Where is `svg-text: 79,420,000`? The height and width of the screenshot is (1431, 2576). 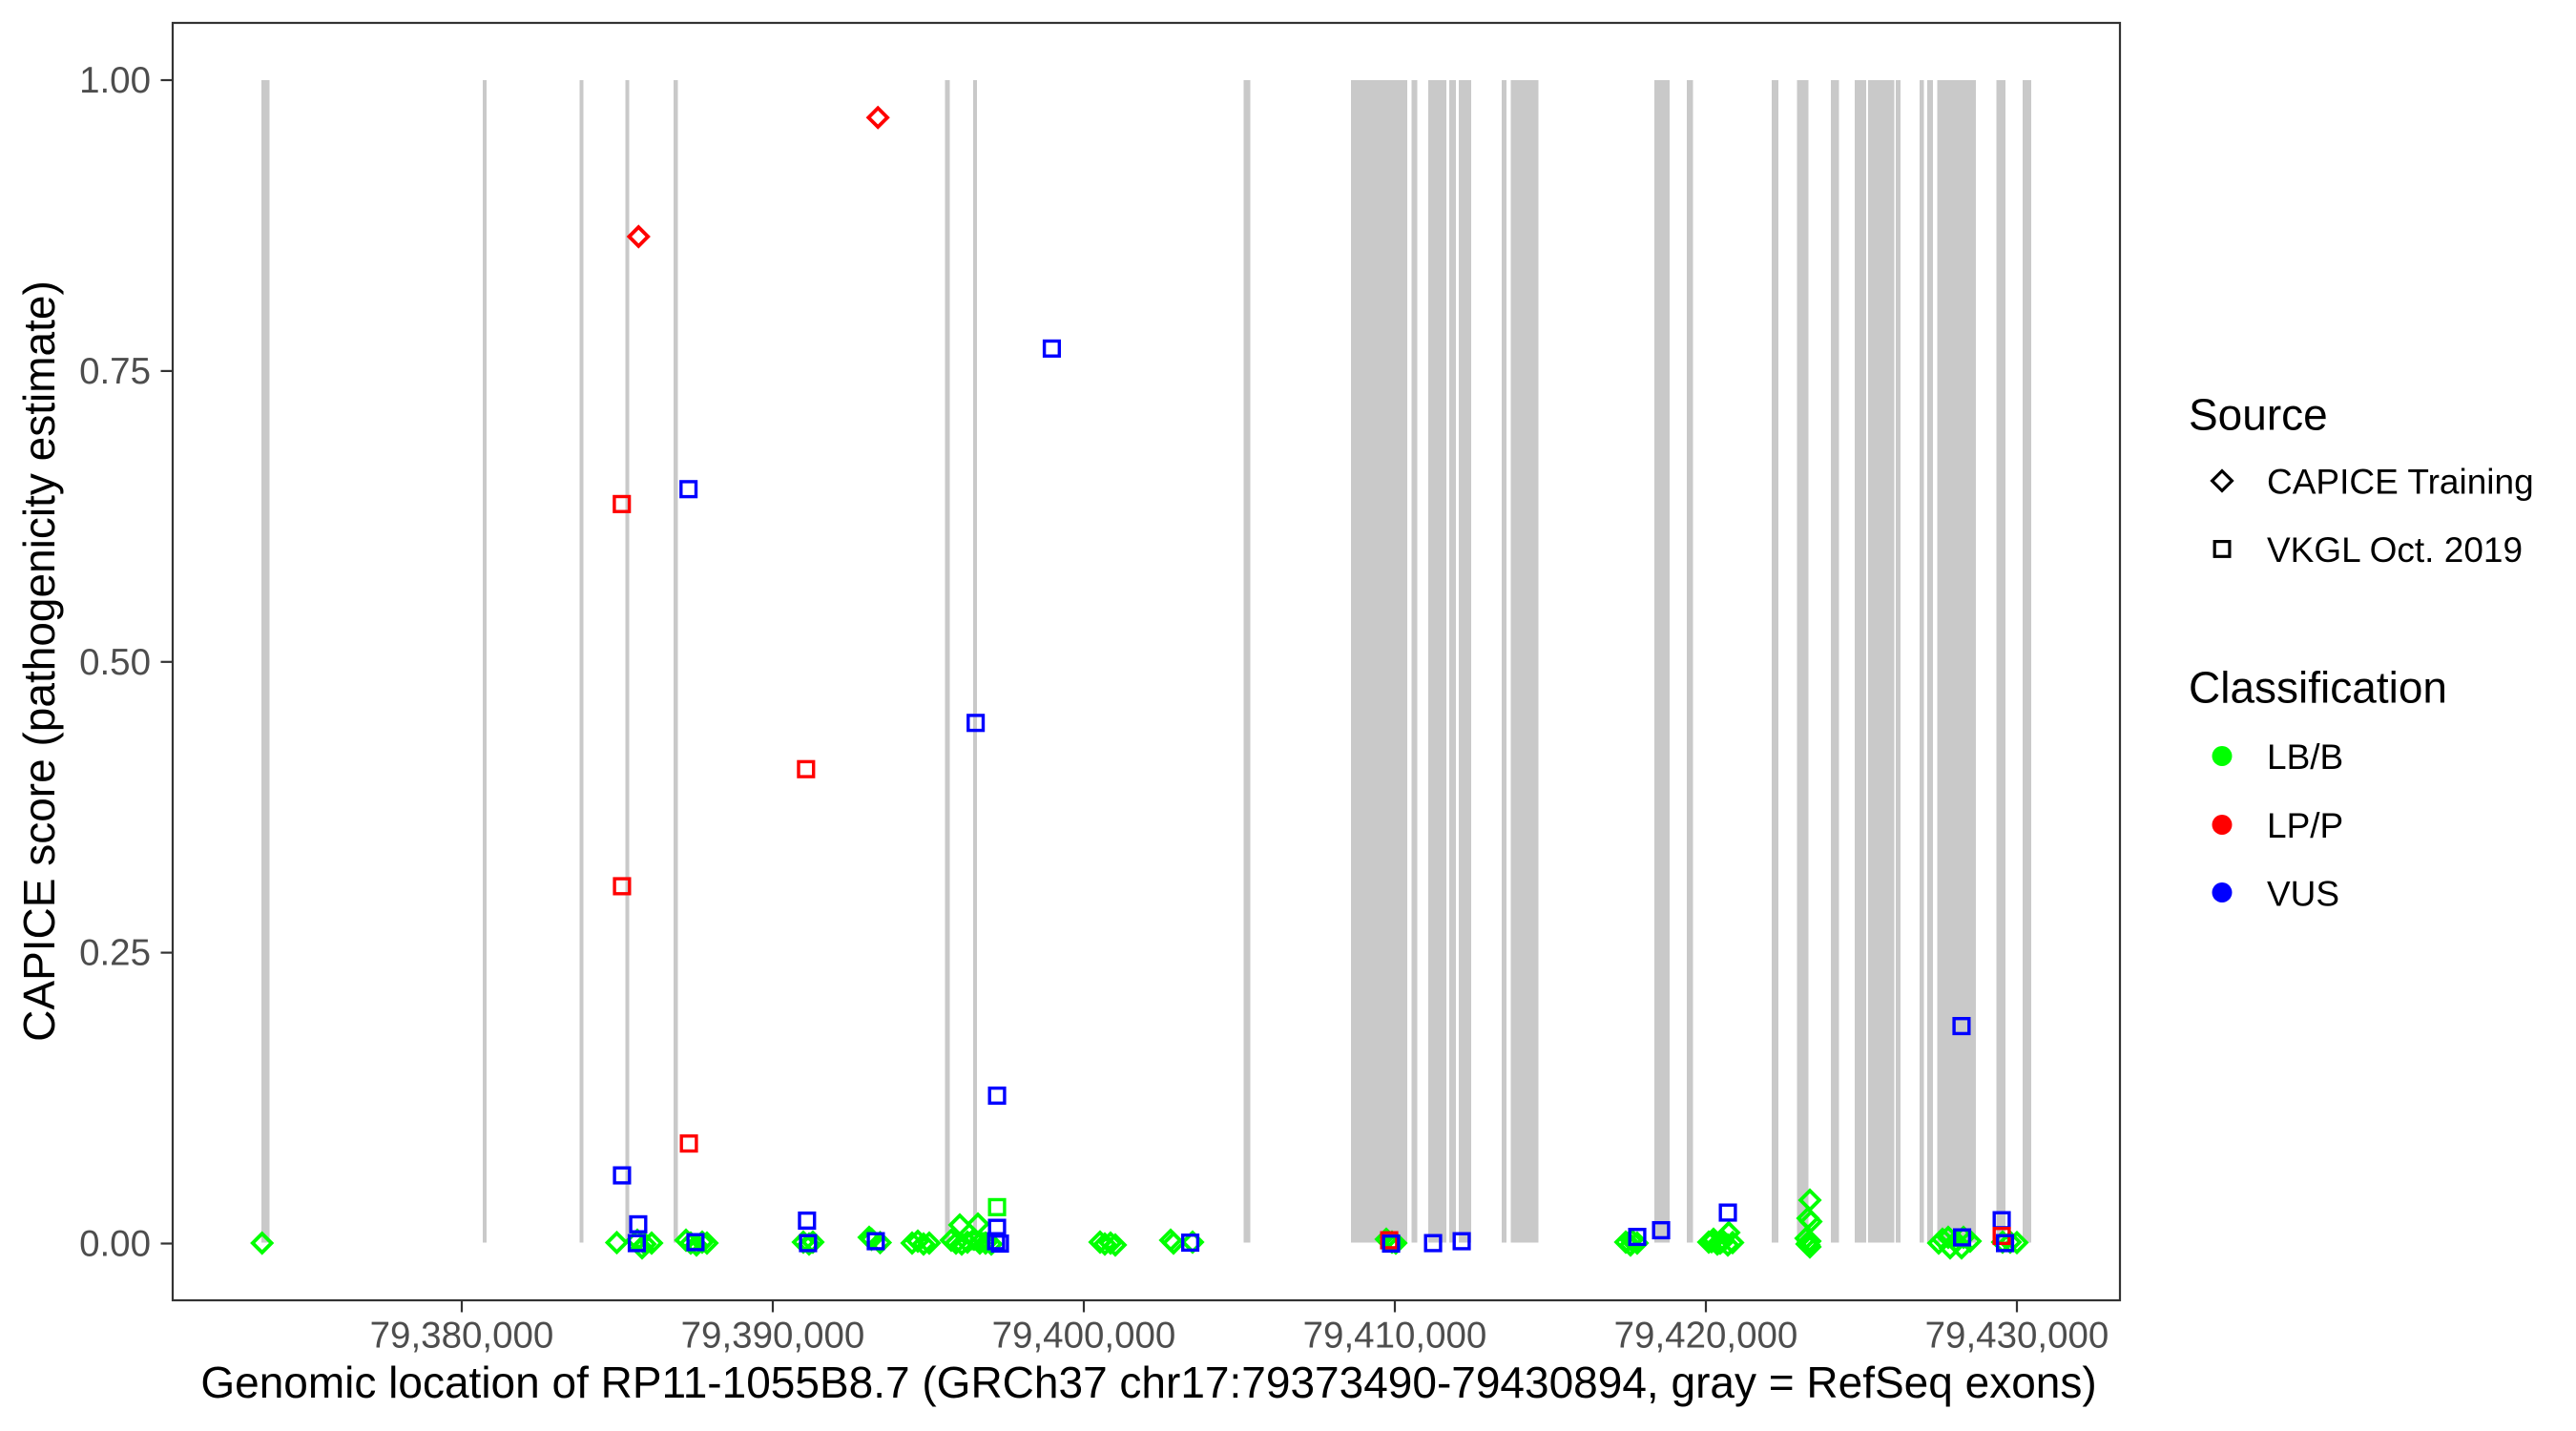 svg-text: 79,420,000 is located at coordinates (1706, 1336).